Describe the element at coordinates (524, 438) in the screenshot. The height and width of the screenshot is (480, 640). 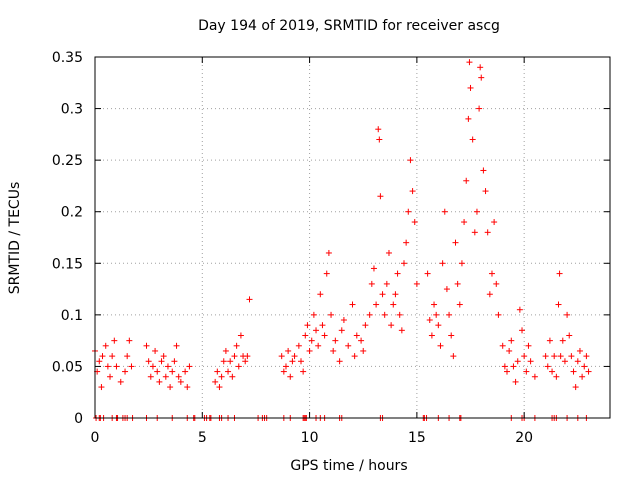
I see `x-tick-label: 20` at that location.